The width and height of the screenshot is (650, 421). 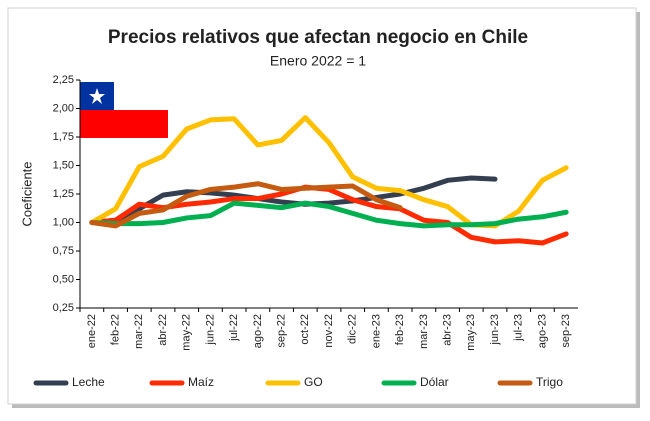 What do you see at coordinates (258, 331) in the screenshot?
I see `x-tick-label: ago-22` at bounding box center [258, 331].